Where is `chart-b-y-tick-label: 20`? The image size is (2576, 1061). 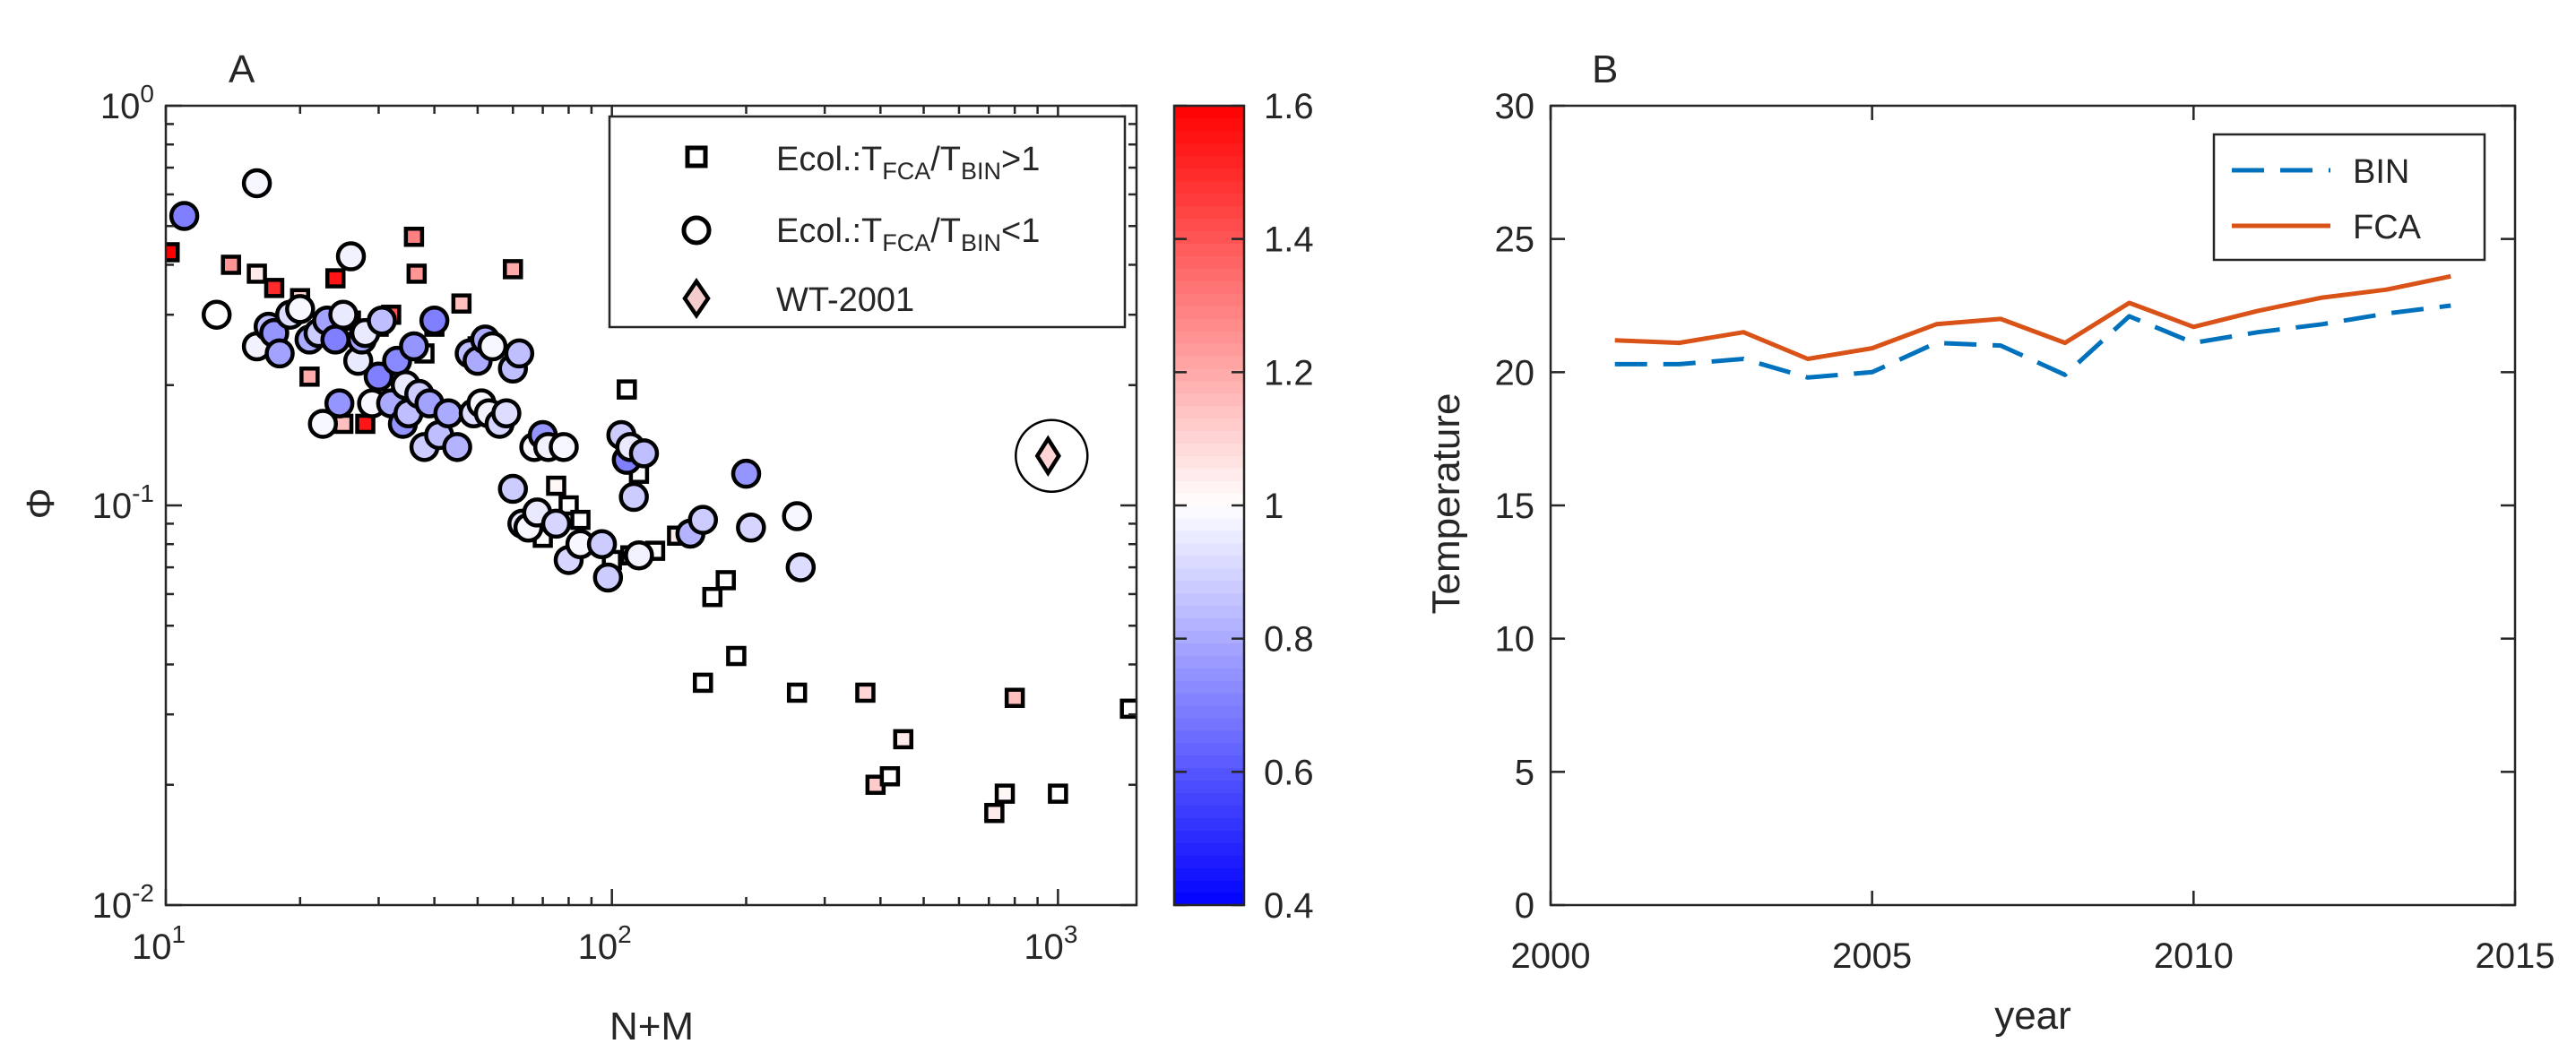 chart-b-y-tick-label: 20 is located at coordinates (1515, 373).